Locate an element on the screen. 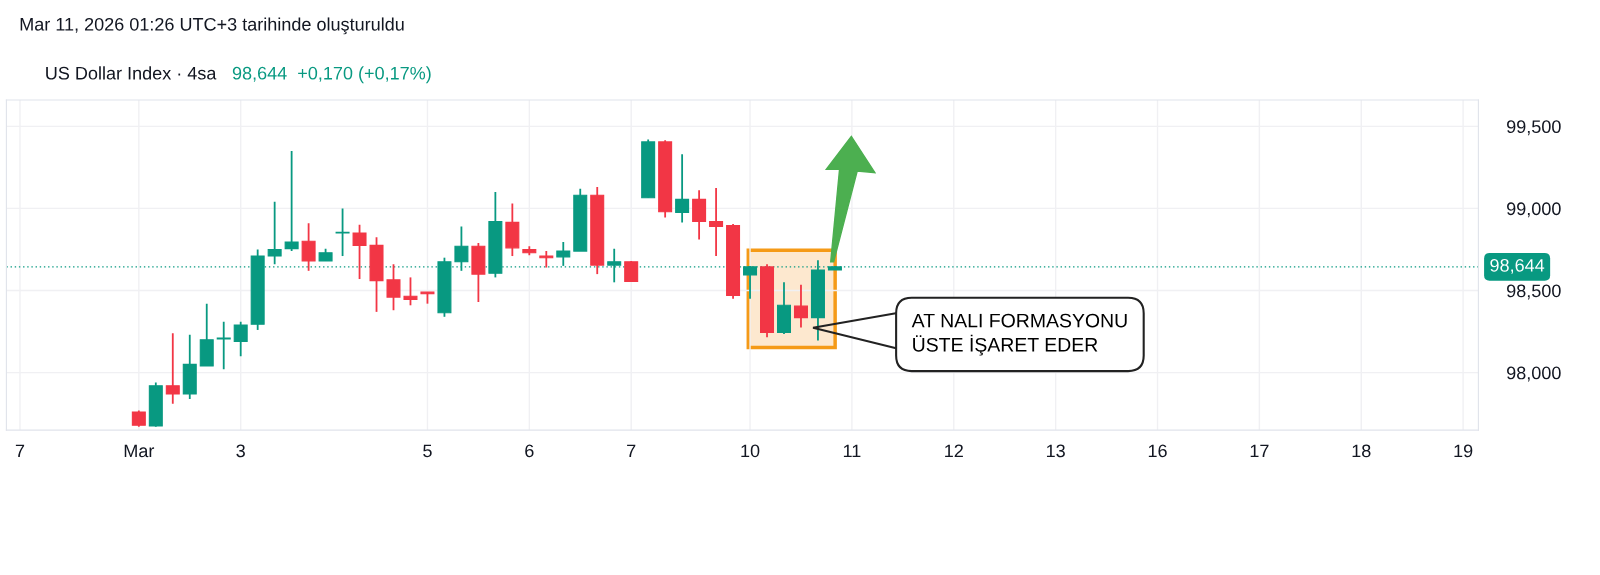  x-tick-label: 11 is located at coordinates (852, 451).